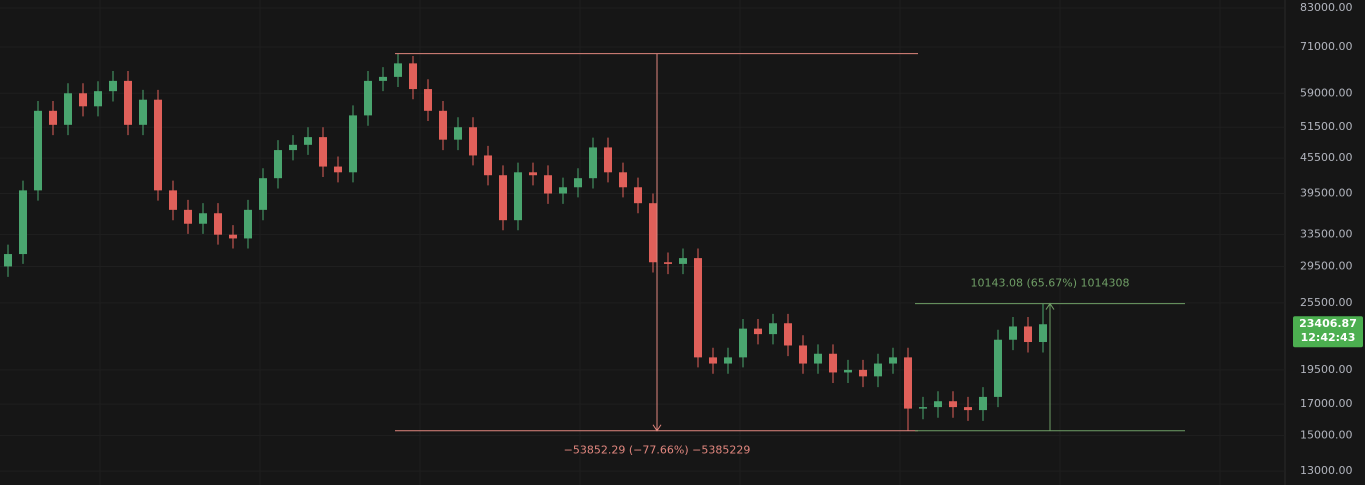  Describe the element at coordinates (1326, 193) in the screenshot. I see `y-tick-label: 39500.00` at that location.